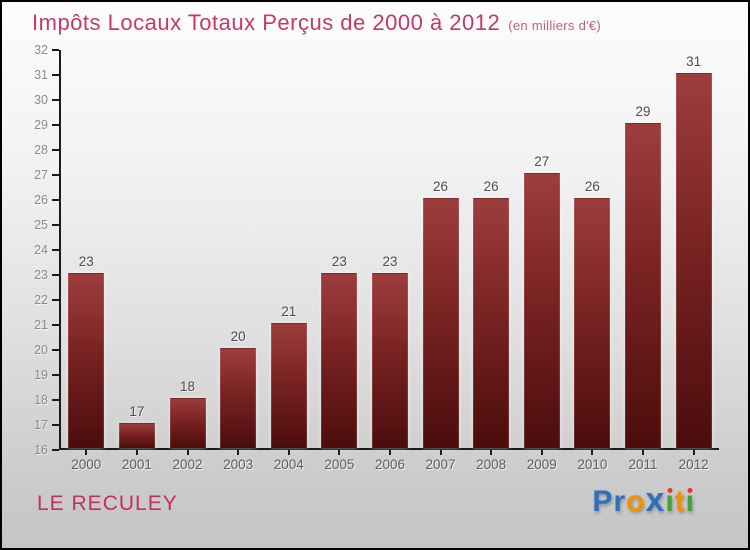  I want to click on bar-2002, so click(187, 423).